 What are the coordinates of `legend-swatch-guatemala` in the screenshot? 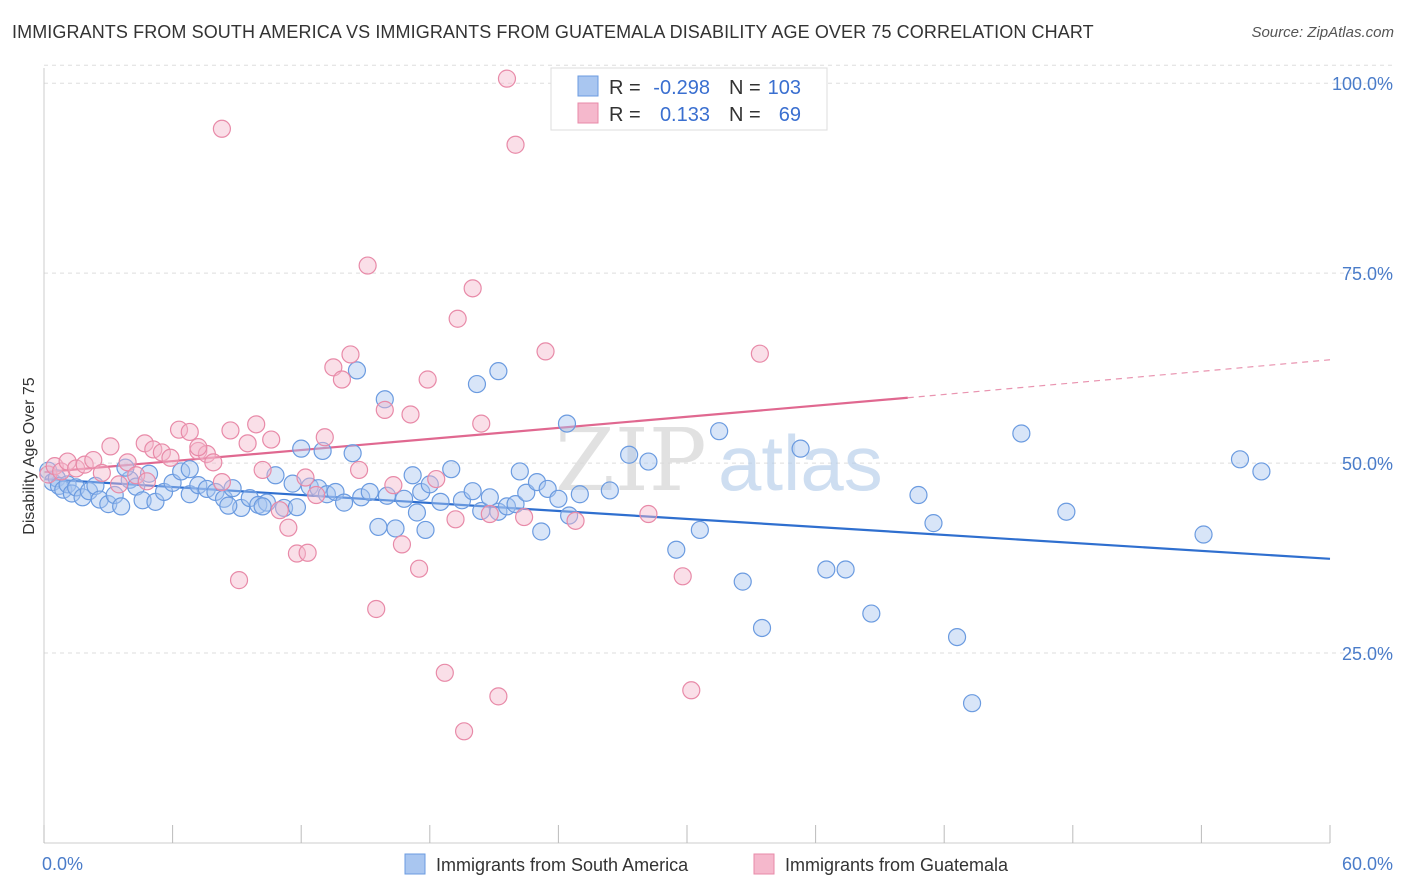 It's located at (588, 113).